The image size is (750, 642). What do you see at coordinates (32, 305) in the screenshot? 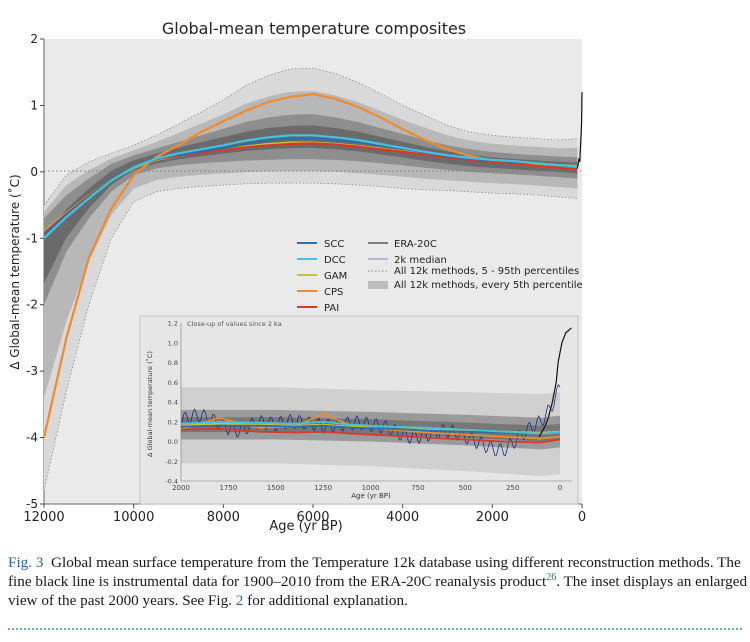
I see `y-tick-label: -2` at bounding box center [32, 305].